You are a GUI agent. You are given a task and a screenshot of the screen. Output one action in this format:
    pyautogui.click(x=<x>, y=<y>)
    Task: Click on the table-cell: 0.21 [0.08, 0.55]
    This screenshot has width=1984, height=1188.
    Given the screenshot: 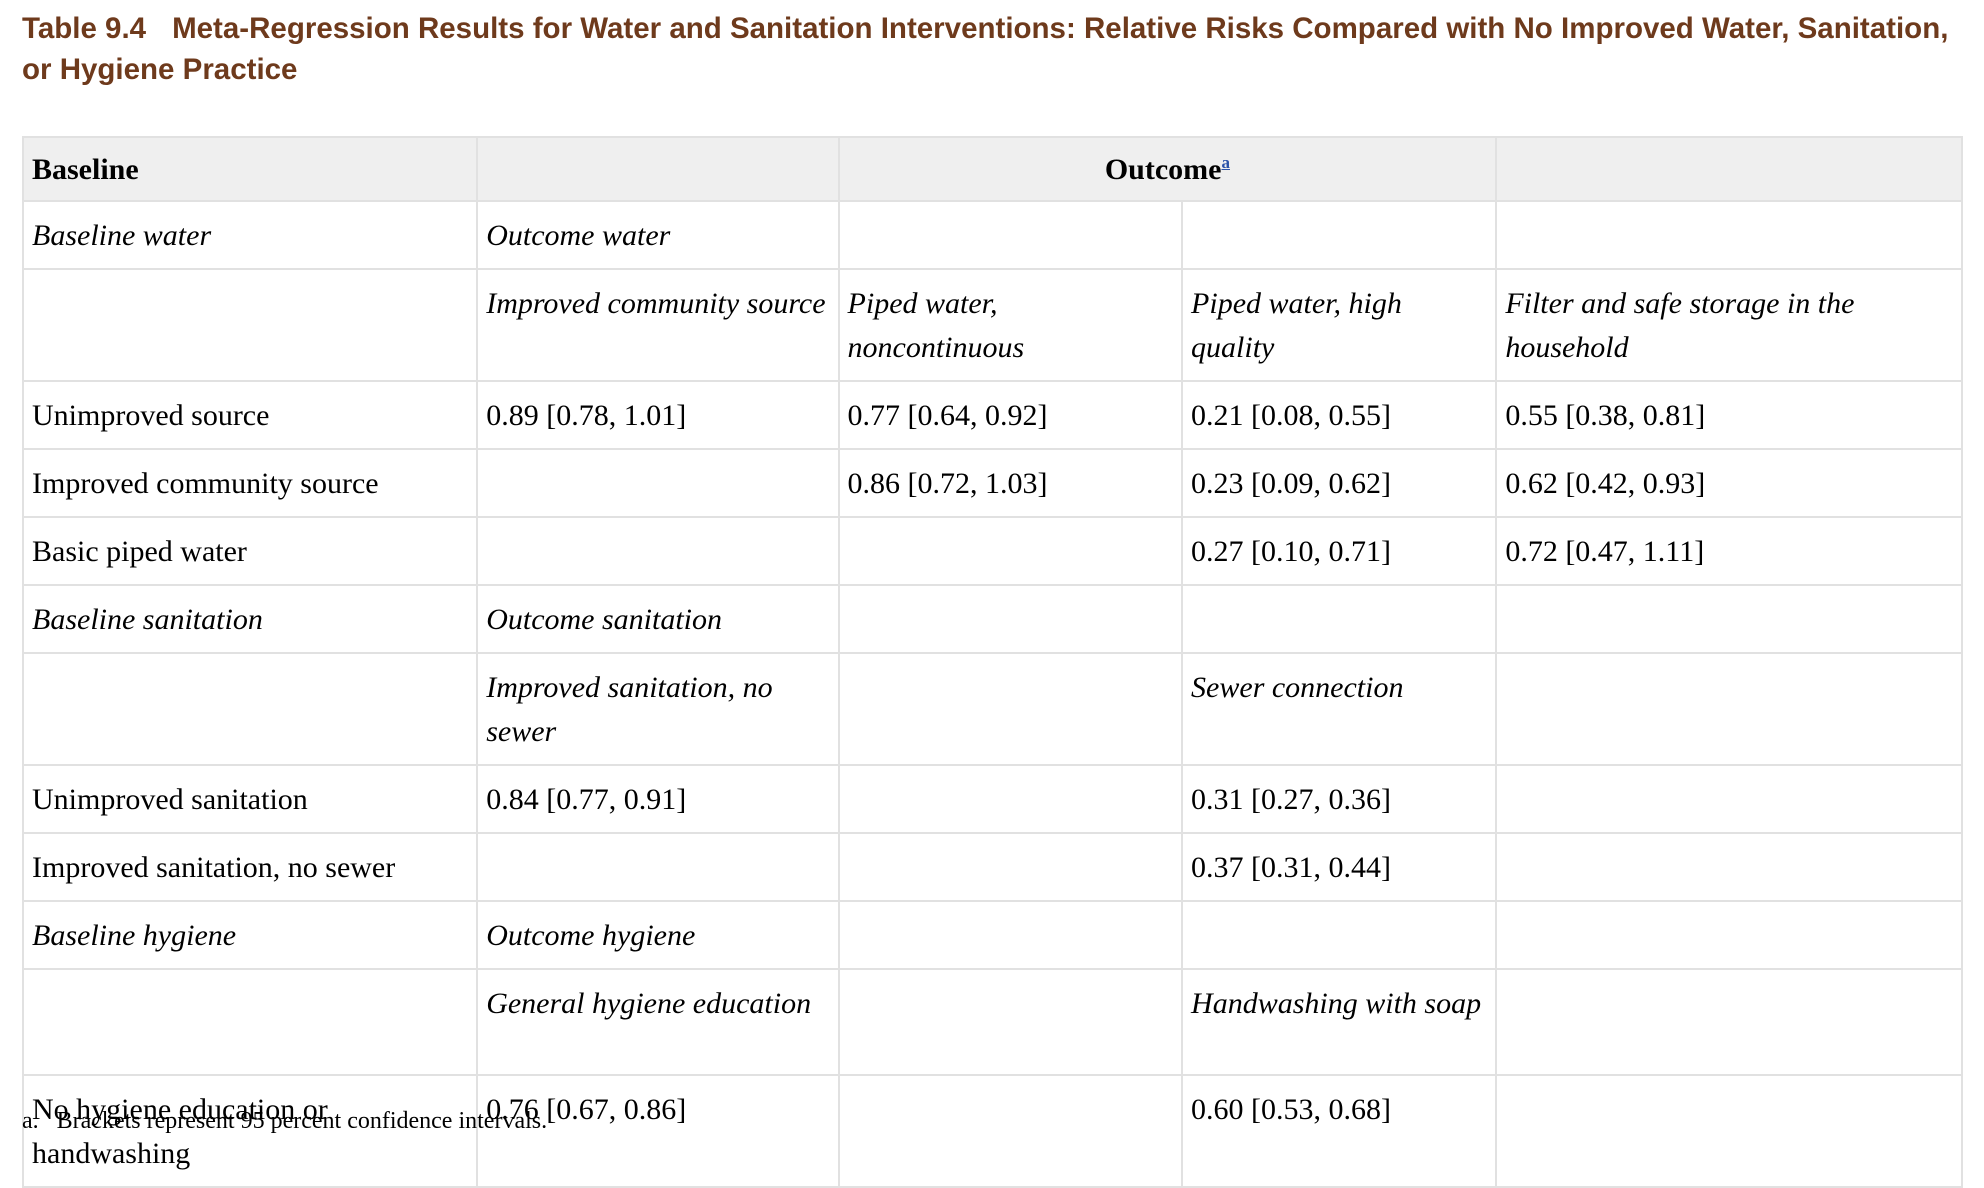 What is the action you would take?
    pyautogui.click(x=1339, y=415)
    